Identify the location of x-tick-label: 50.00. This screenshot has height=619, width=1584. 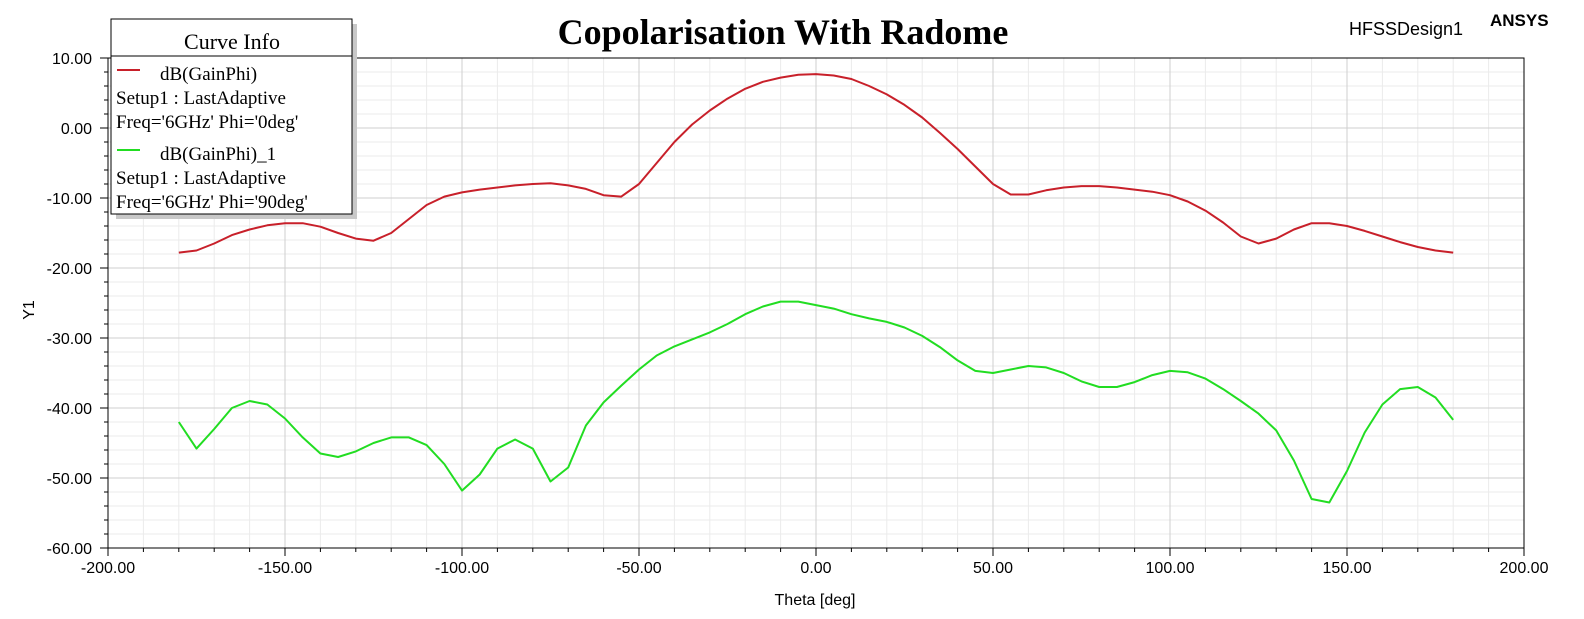
(993, 568).